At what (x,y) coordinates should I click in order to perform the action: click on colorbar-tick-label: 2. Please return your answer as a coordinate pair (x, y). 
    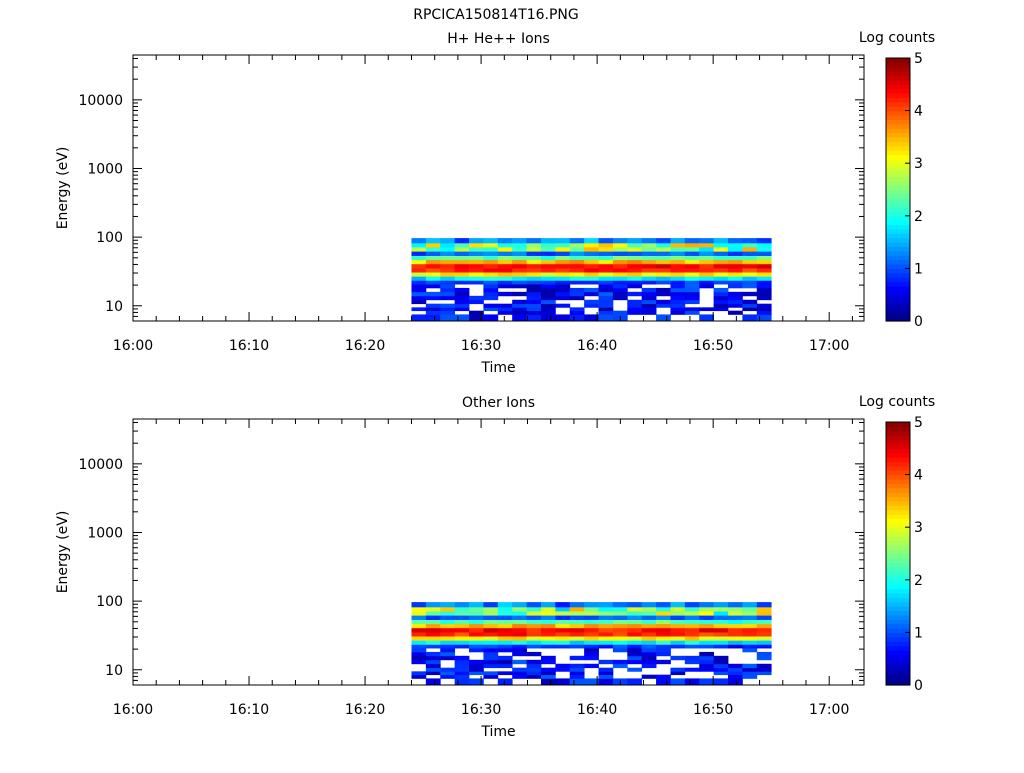
    Looking at the image, I should click on (918, 581).